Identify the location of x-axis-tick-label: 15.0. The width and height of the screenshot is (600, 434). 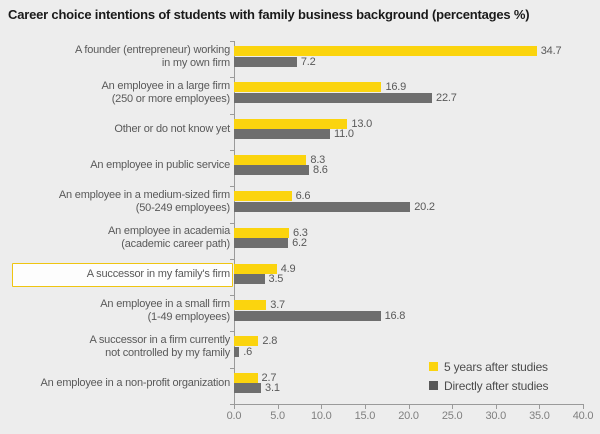
(365, 416).